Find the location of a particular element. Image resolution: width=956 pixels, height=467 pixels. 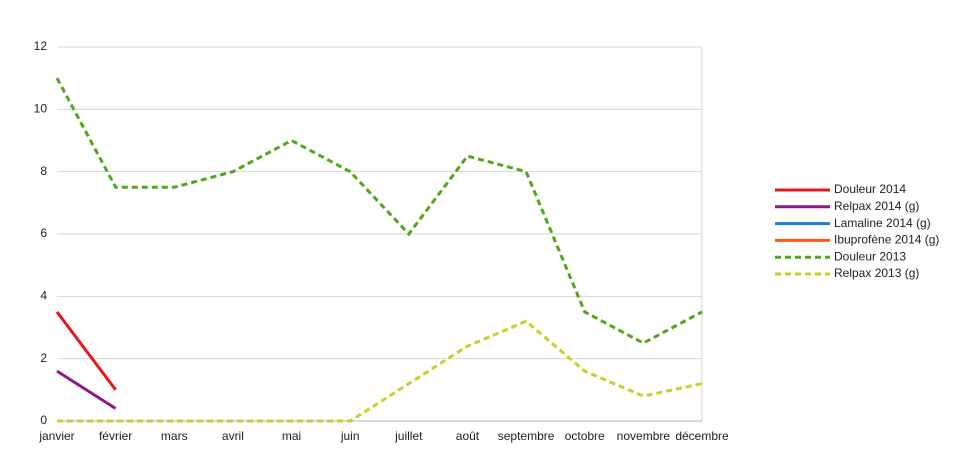

x-tick-label: février is located at coordinates (115, 436).